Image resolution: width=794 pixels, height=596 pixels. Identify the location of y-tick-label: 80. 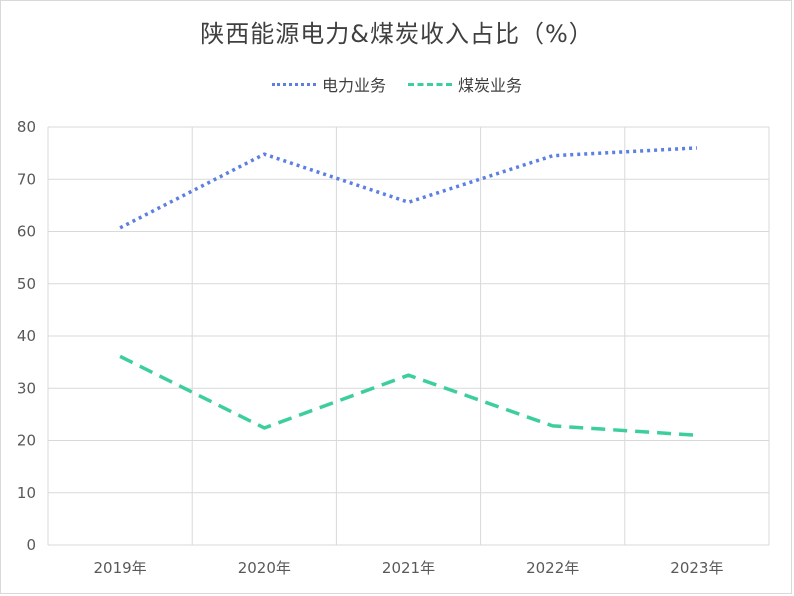
(26, 127).